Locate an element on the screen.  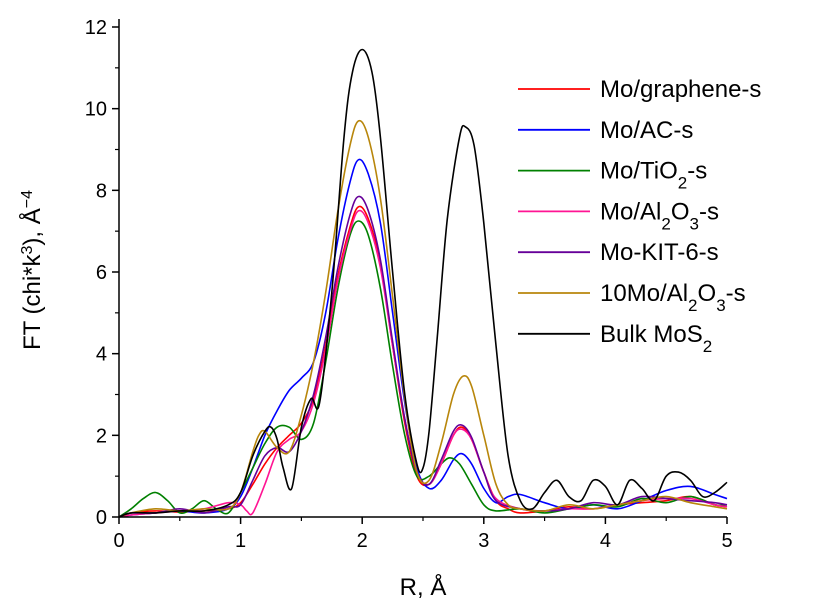
y-tick-label: 4 is located at coordinates (101, 355).